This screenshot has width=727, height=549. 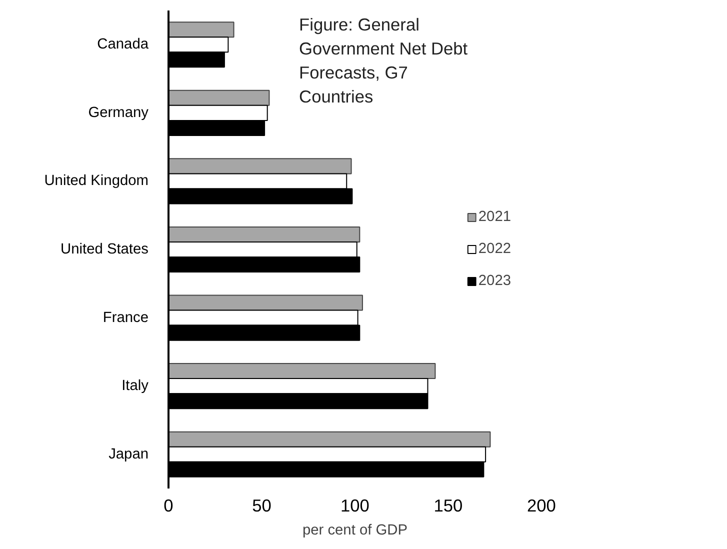 I want to click on legend-label: 2021, so click(x=494, y=217).